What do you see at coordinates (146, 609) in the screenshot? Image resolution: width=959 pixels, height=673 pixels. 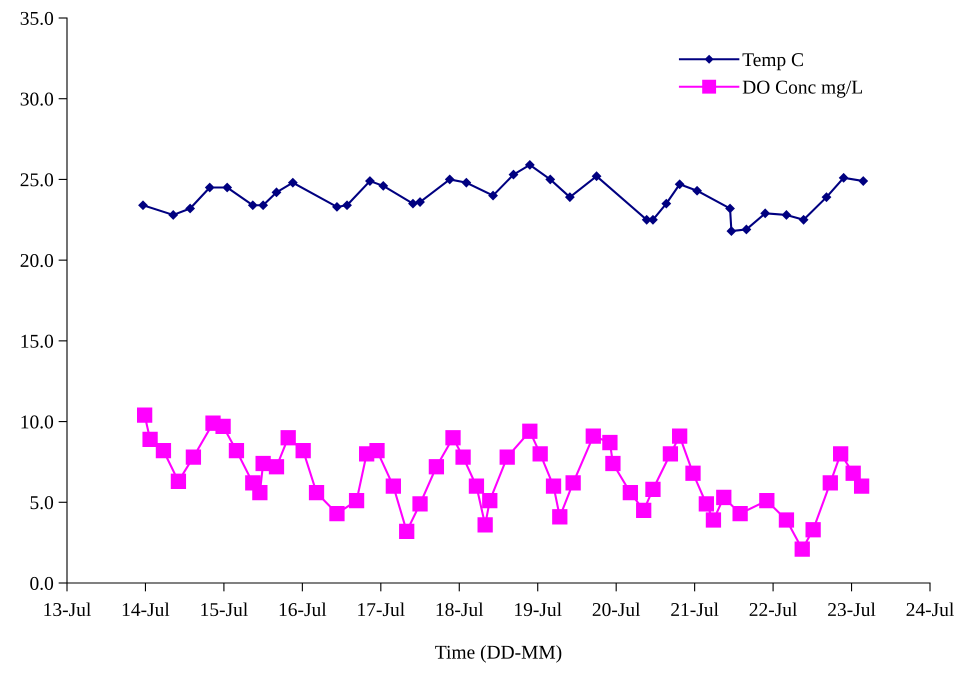 I see `x-tick-label: 14-Jul` at bounding box center [146, 609].